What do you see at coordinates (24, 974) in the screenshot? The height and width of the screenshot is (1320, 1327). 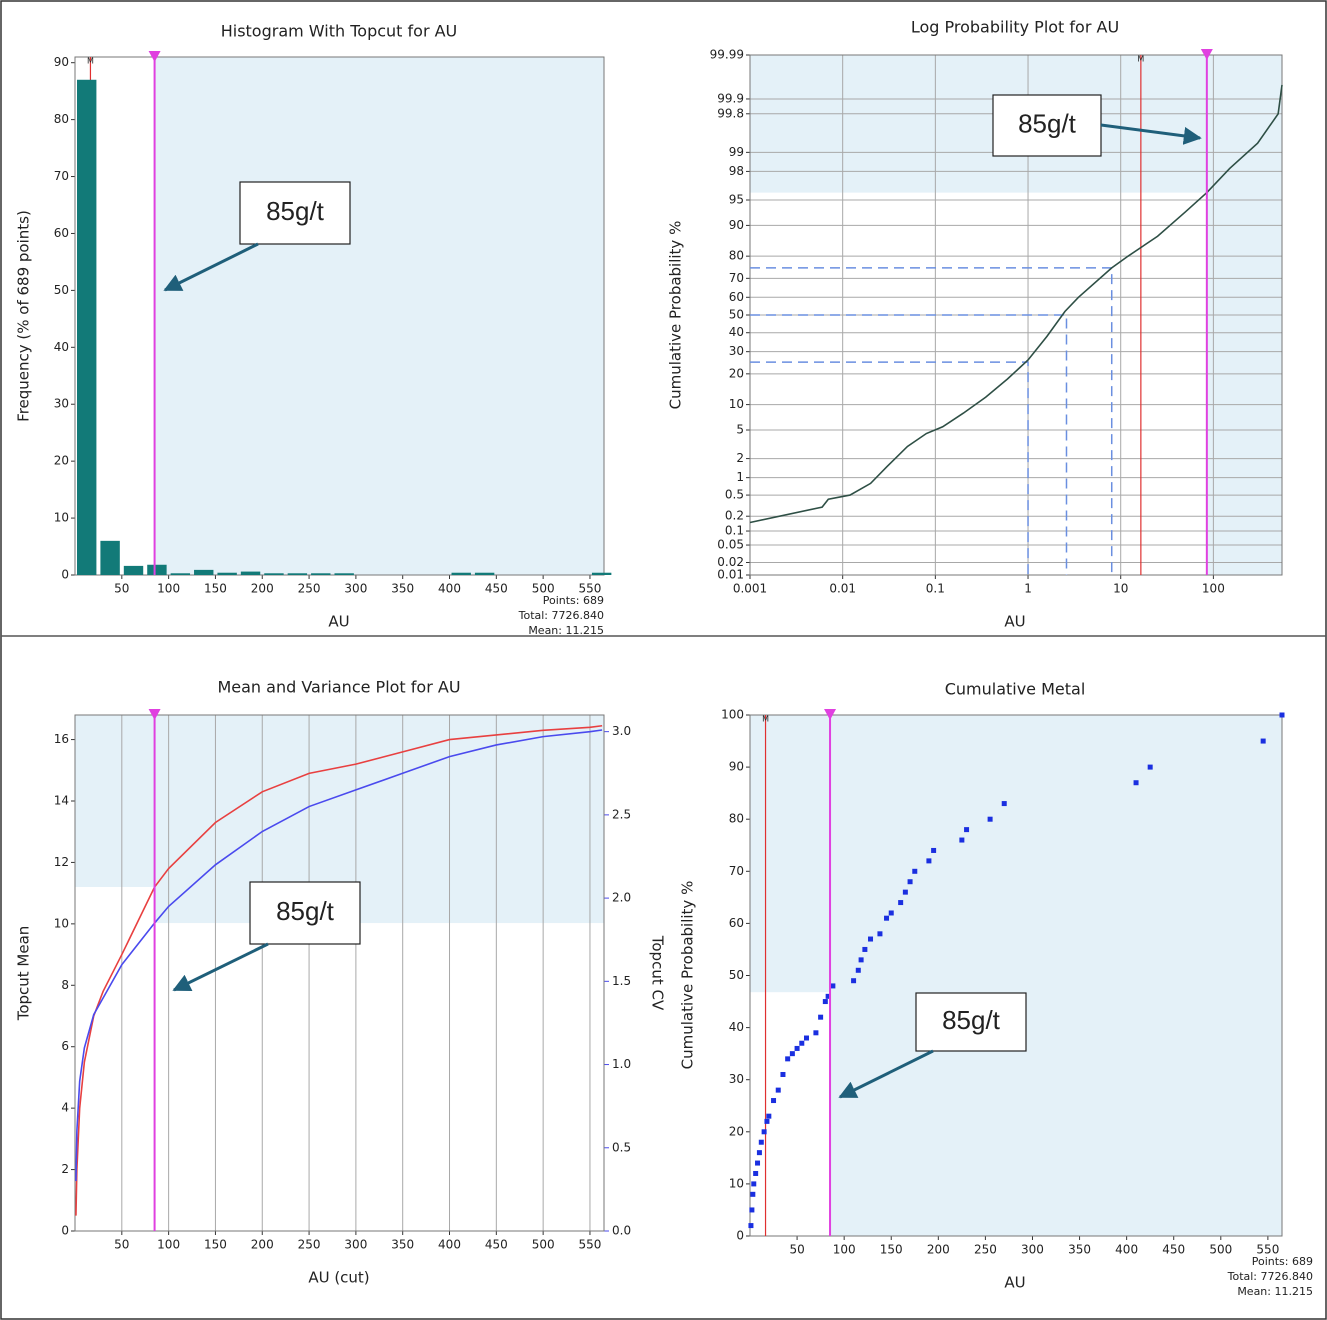 I see `y-axis-label: Topcut Mean` at bounding box center [24, 974].